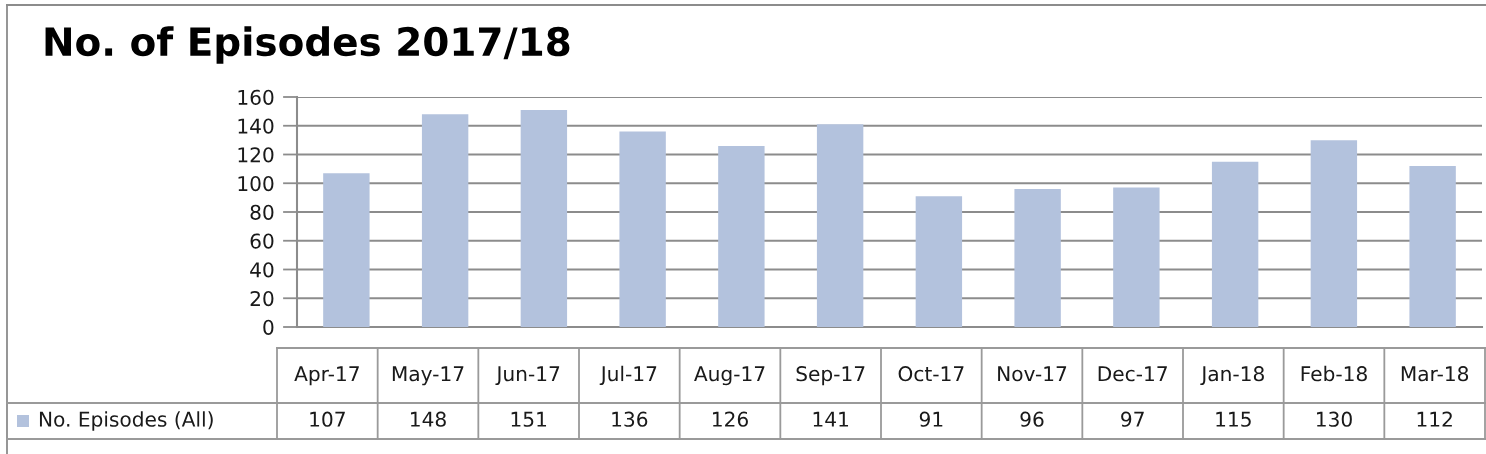 This screenshot has height=454, width=1486. What do you see at coordinates (830, 376) in the screenshot?
I see `x-tick-label: Sep-17` at bounding box center [830, 376].